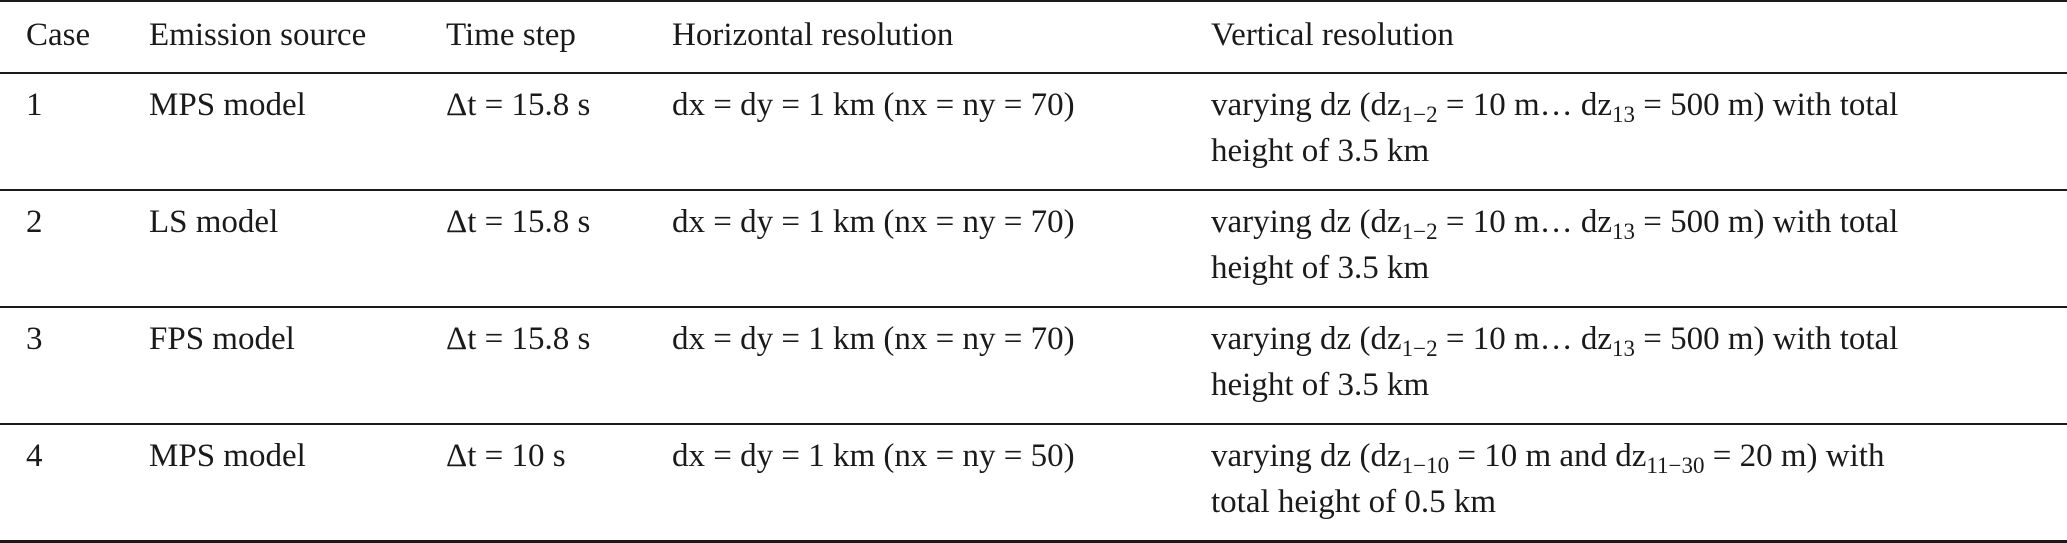 The height and width of the screenshot is (543, 2067). What do you see at coordinates (1033, 1) in the screenshot?
I see `table-top-rule` at bounding box center [1033, 1].